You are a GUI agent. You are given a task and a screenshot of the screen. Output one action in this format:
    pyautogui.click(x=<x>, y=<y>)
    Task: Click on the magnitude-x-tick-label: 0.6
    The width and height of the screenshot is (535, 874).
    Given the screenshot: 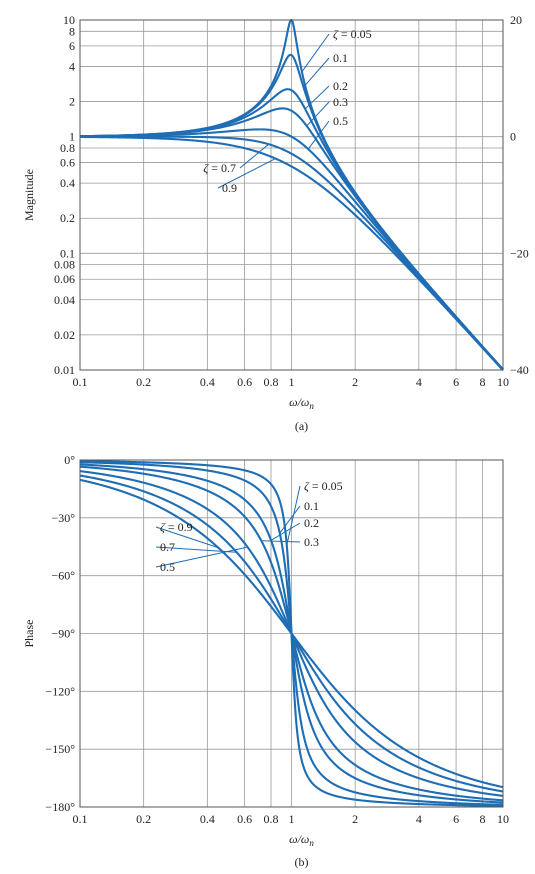 What is the action you would take?
    pyautogui.click(x=244, y=382)
    